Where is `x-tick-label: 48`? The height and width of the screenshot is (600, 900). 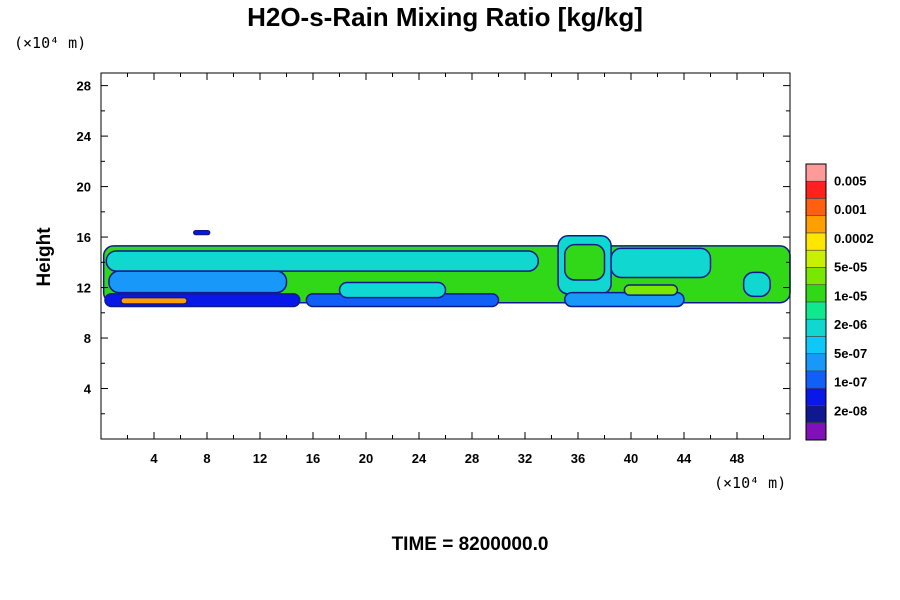
x-tick-label: 48 is located at coordinates (737, 458).